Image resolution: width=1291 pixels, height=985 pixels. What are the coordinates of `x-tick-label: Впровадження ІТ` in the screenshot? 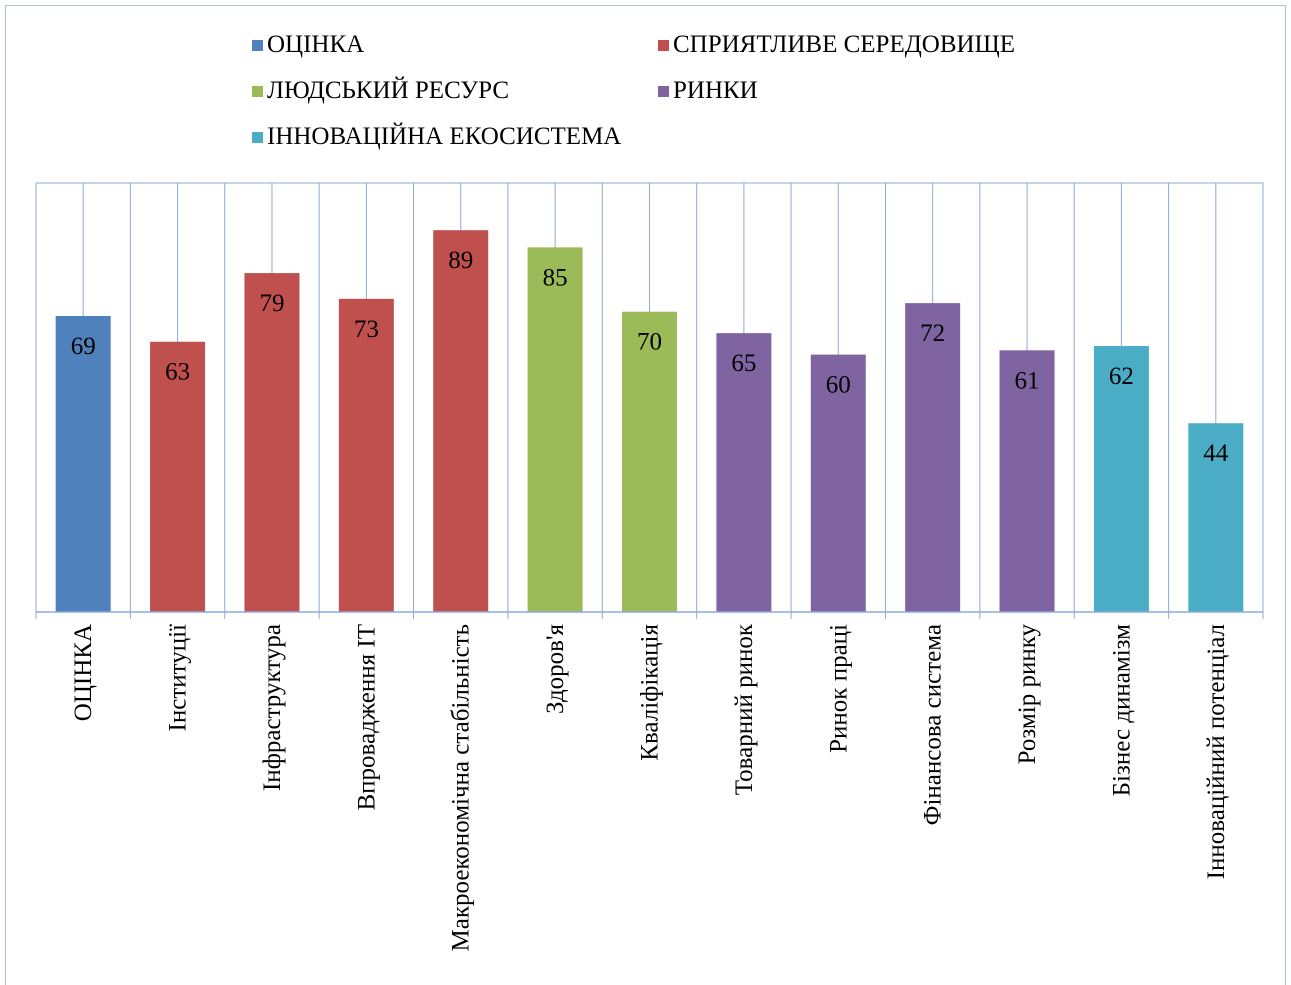 It's located at (366, 717).